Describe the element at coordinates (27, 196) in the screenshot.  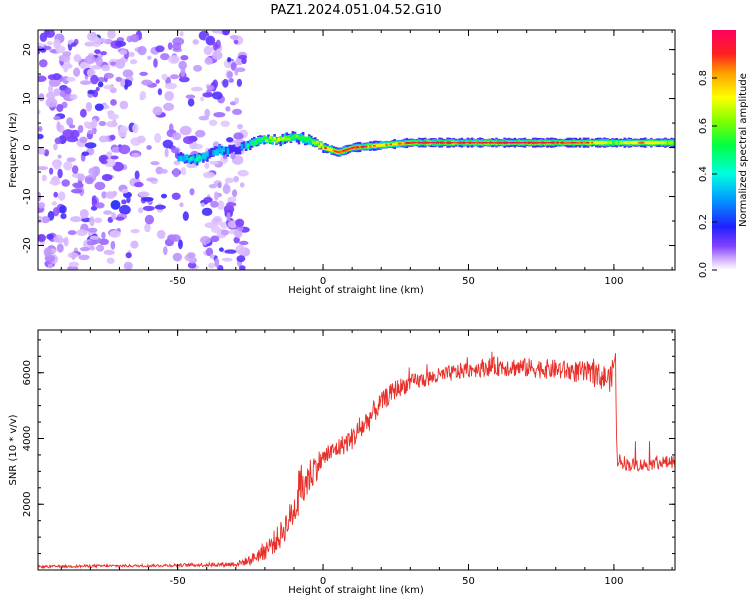
I see `y-tick-label: -10` at that location.